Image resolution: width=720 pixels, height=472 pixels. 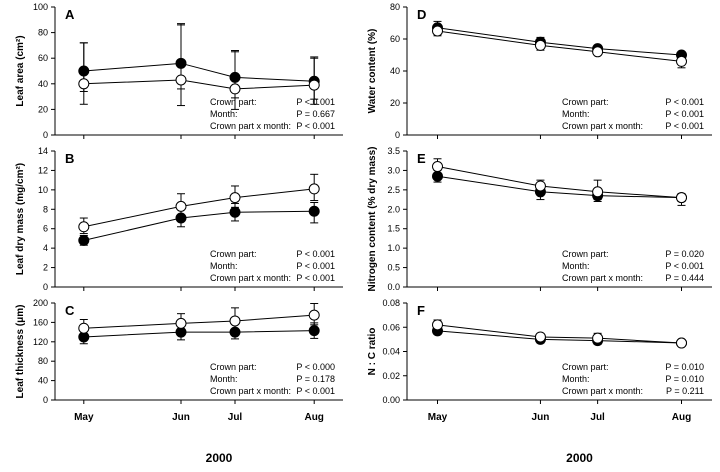 I want to click on y-tick-label: 8, so click(x=45, y=209).